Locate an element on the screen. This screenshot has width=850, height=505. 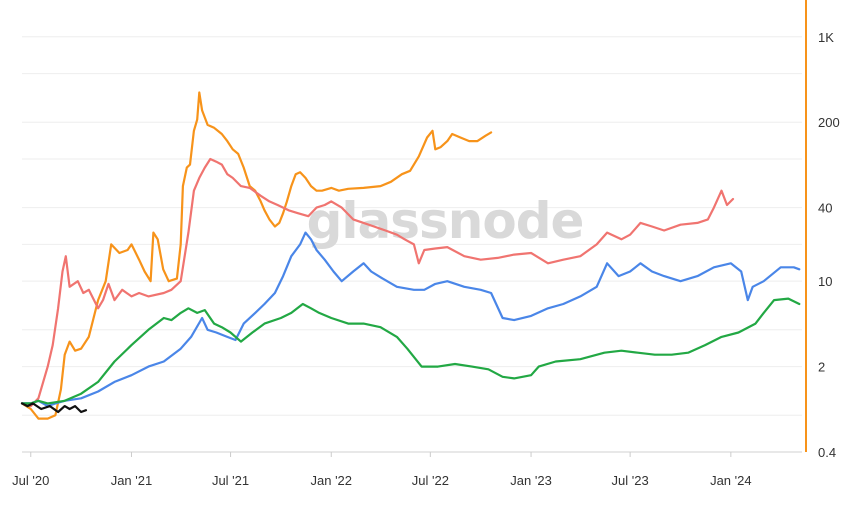
y-tick-label-2: 10 is located at coordinates (825, 281).